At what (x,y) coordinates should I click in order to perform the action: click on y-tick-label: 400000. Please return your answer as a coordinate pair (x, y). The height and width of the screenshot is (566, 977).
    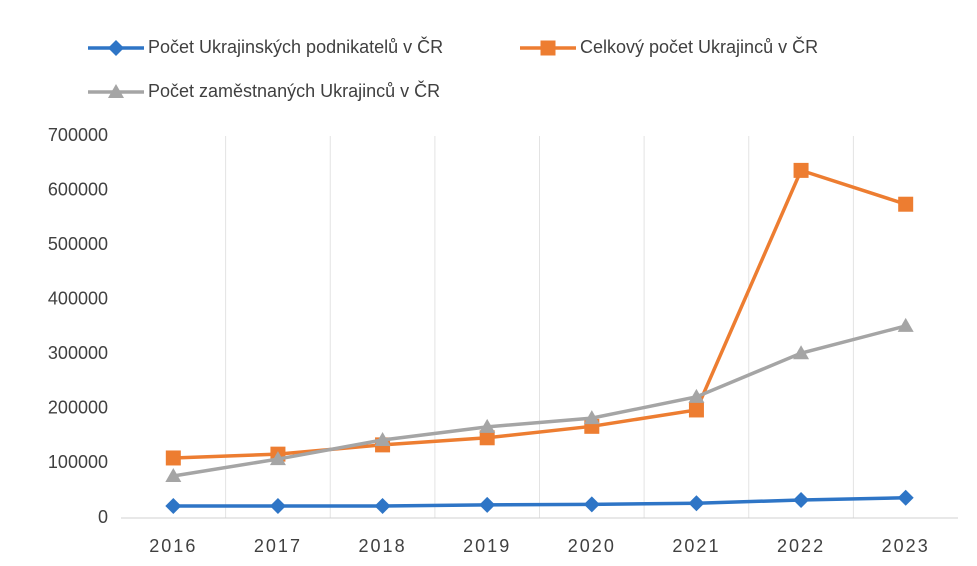
    Looking at the image, I should click on (78, 298).